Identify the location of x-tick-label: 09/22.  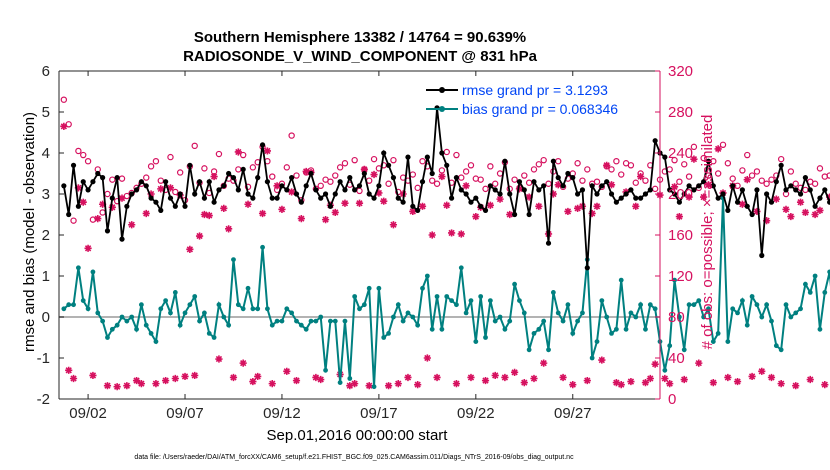
(476, 413).